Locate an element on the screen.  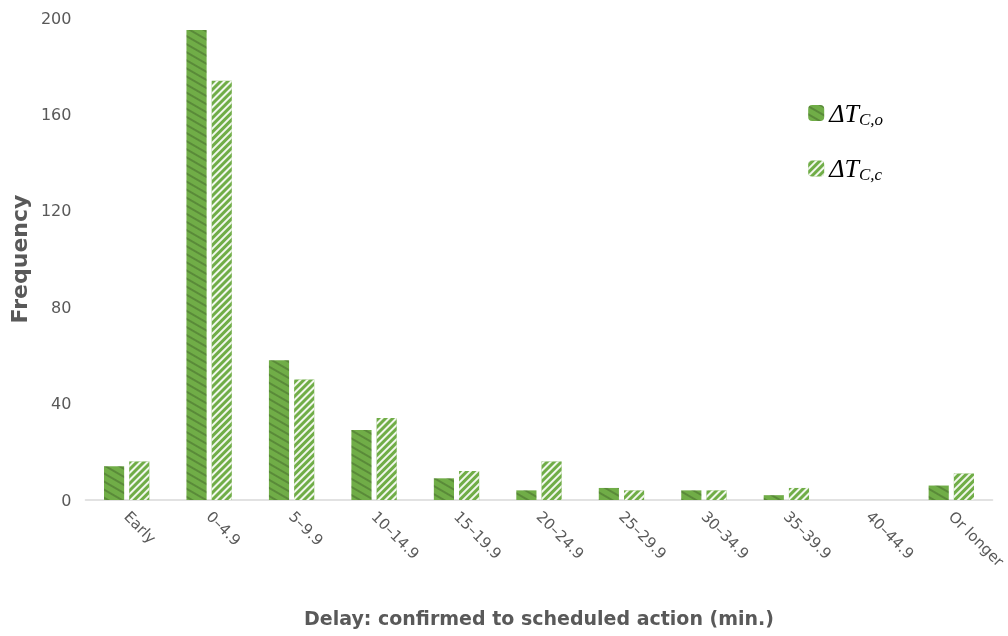
y-axis-title: Frequency is located at coordinates (19, 259).